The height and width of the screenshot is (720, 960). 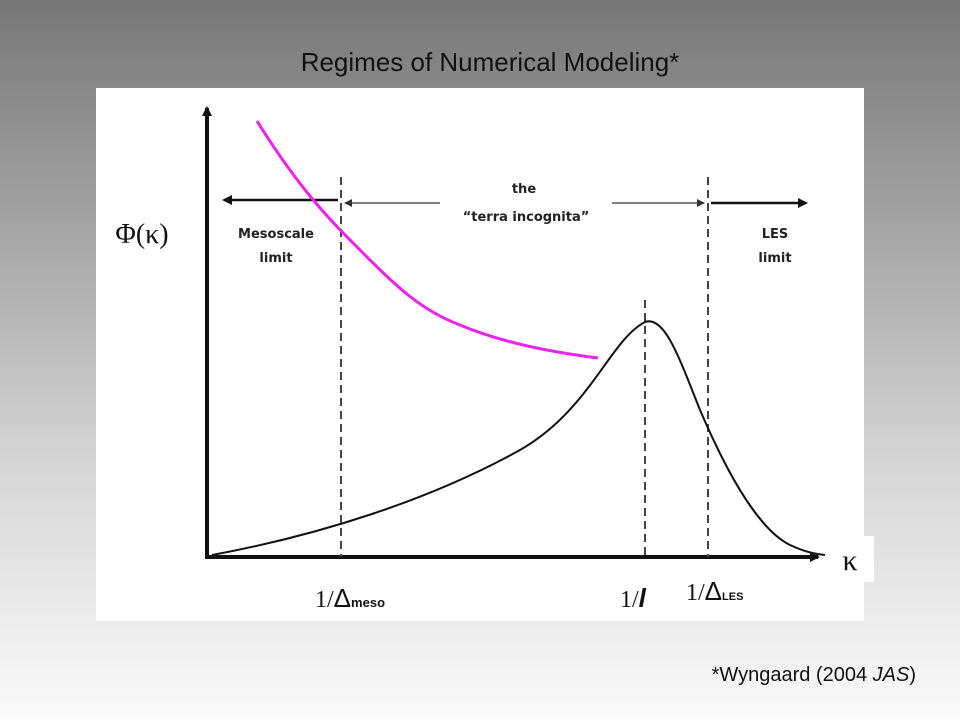 I want to click on tick-label-meso: 1/Δmeso, so click(x=350, y=598).